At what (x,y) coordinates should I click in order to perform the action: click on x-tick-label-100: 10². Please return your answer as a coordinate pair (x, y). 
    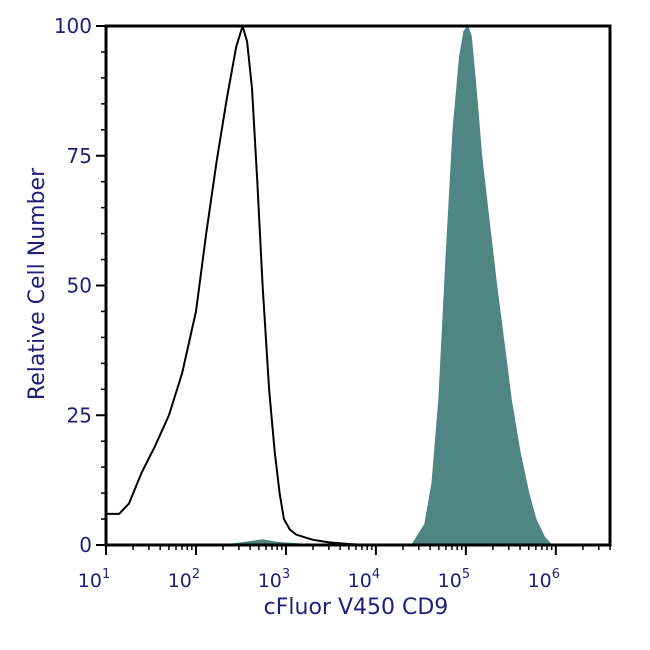
    Looking at the image, I should click on (184, 579).